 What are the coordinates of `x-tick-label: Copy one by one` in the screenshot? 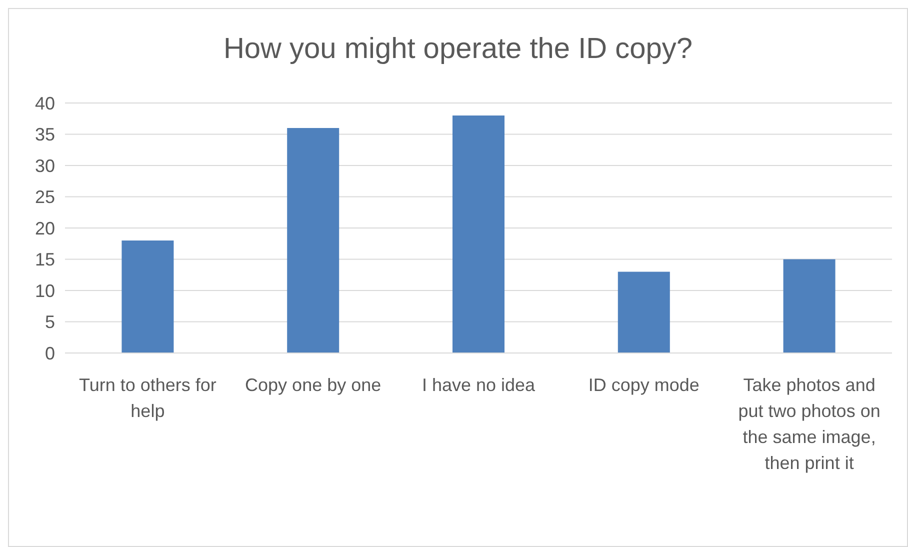 It's located at (313, 385).